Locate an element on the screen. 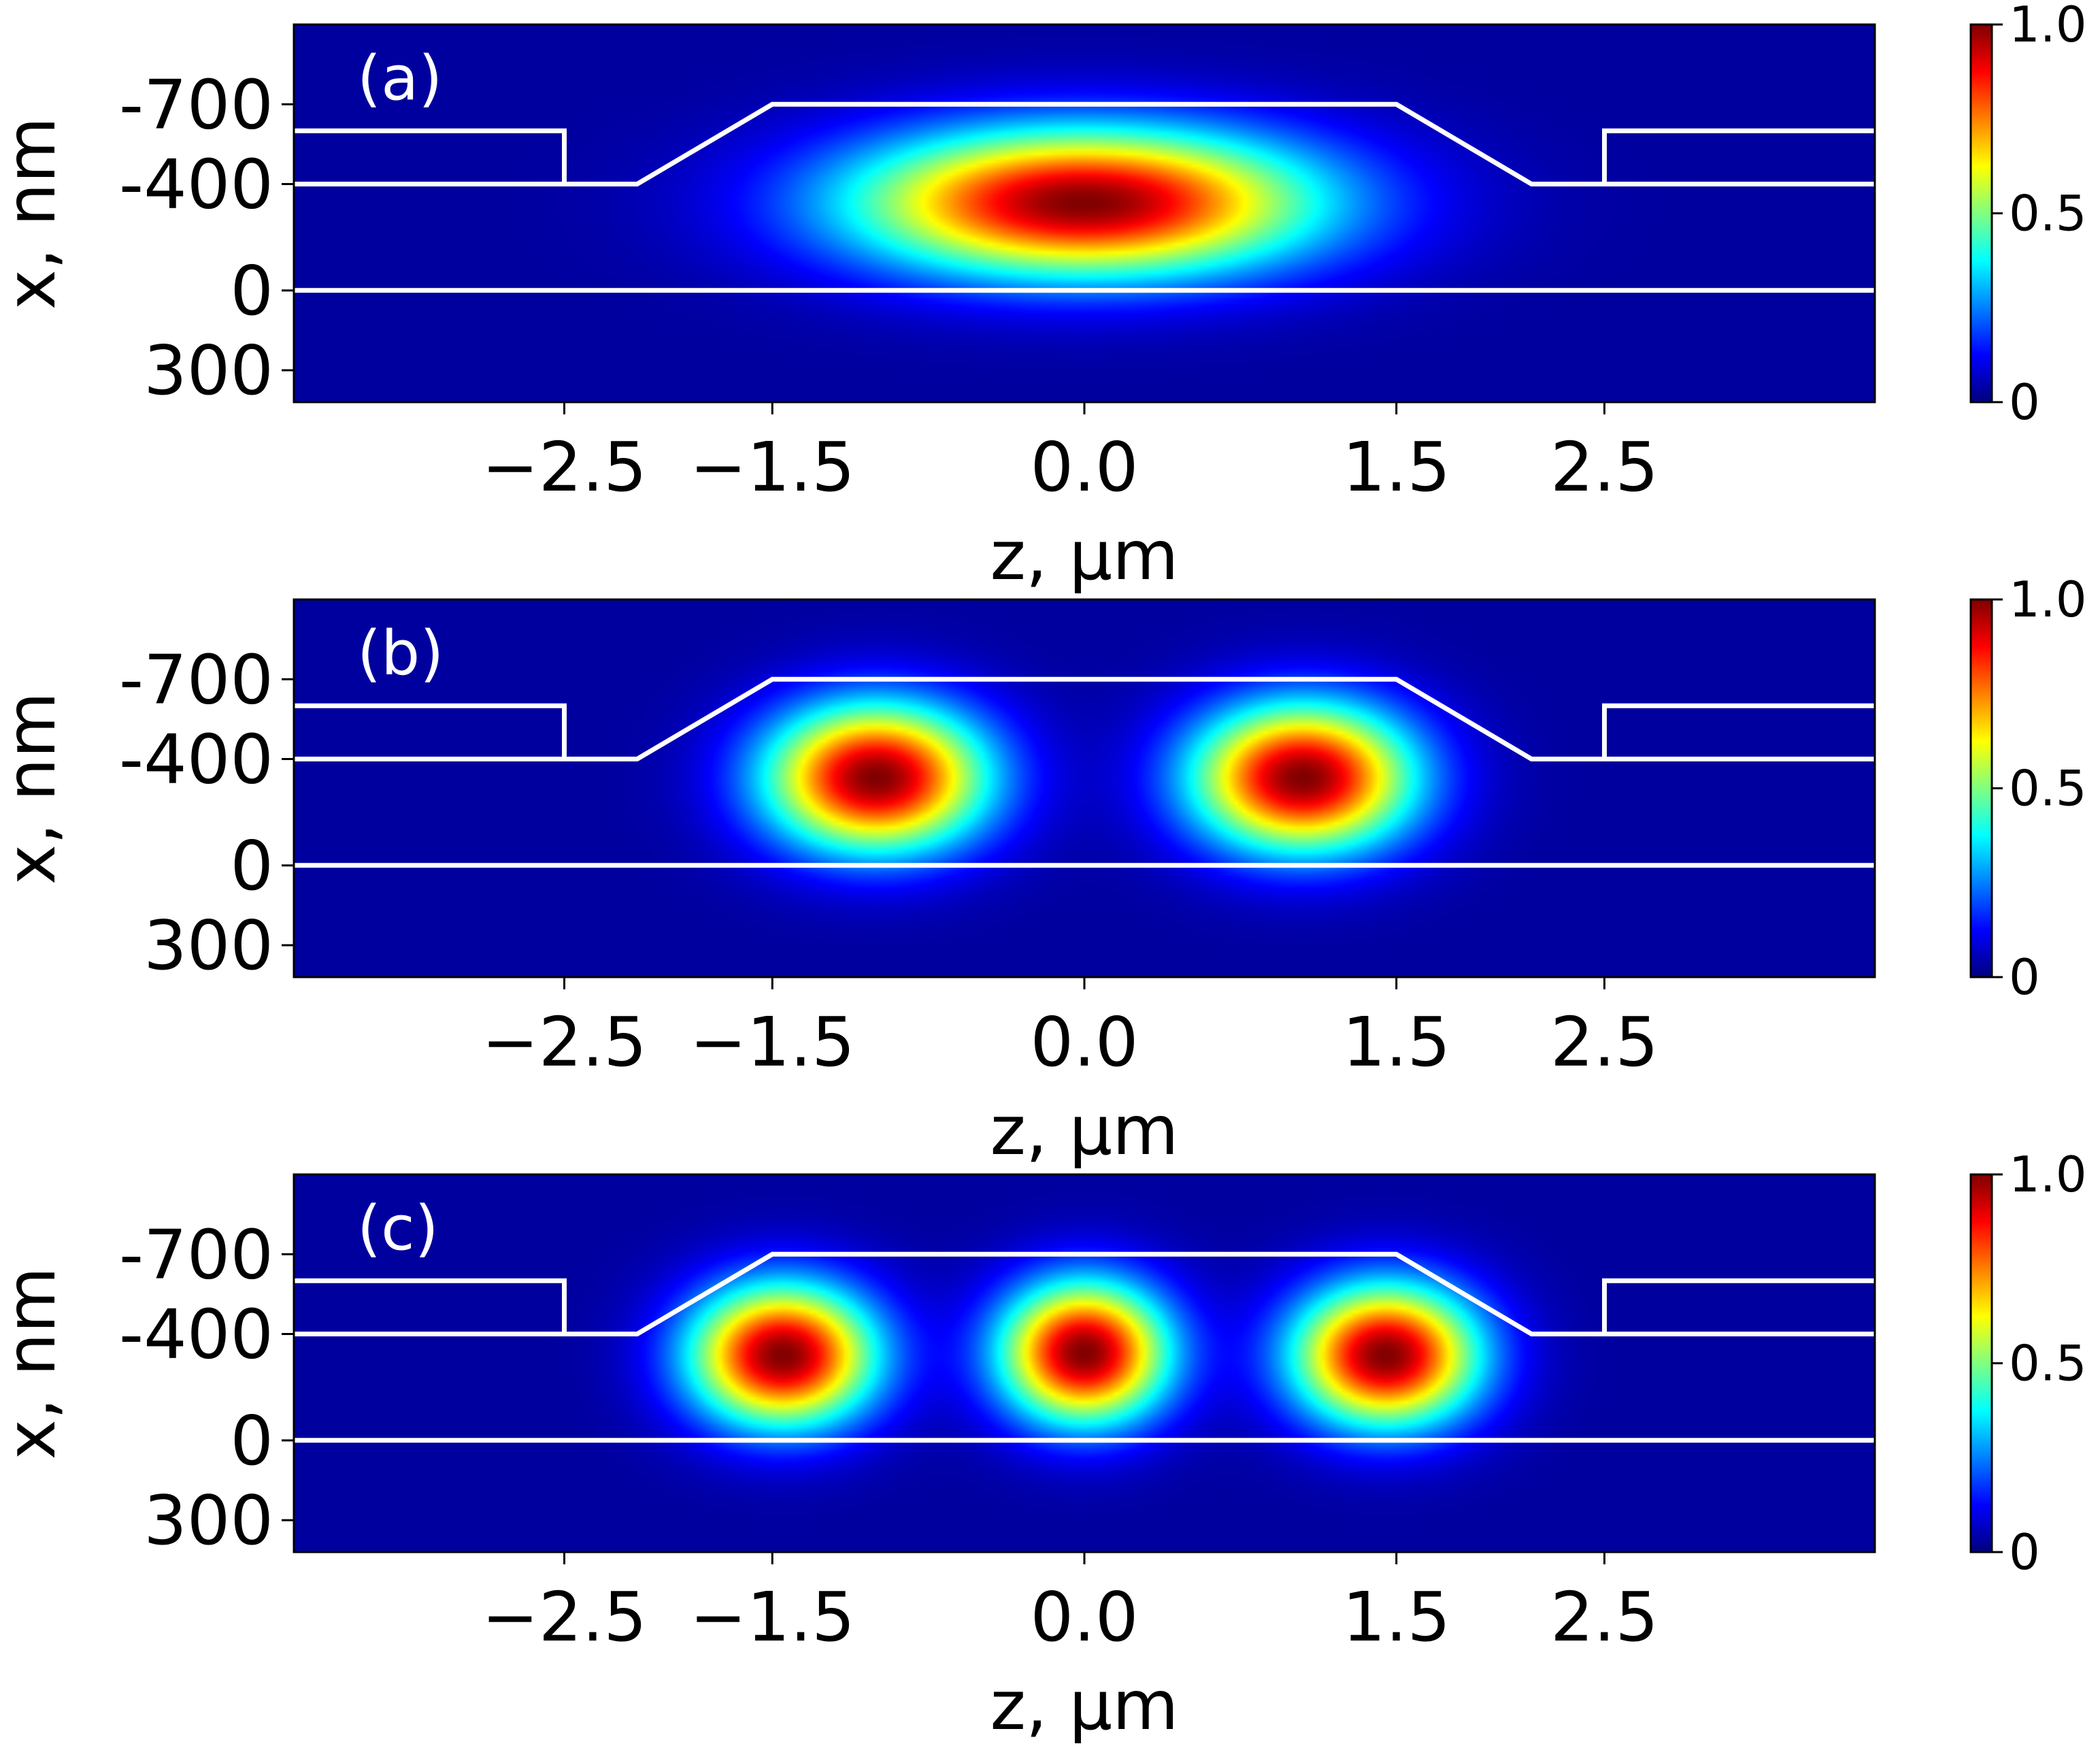 The height and width of the screenshot is (1746, 2100). panel-label: (c) is located at coordinates (398, 1229).